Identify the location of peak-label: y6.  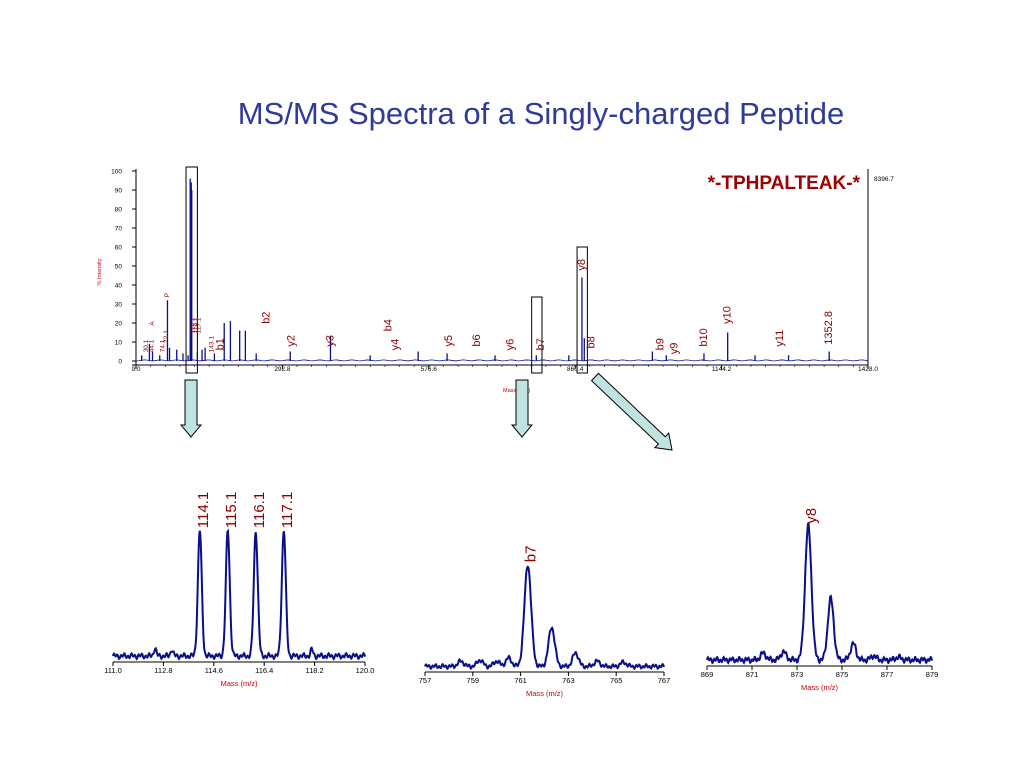
(510, 345).